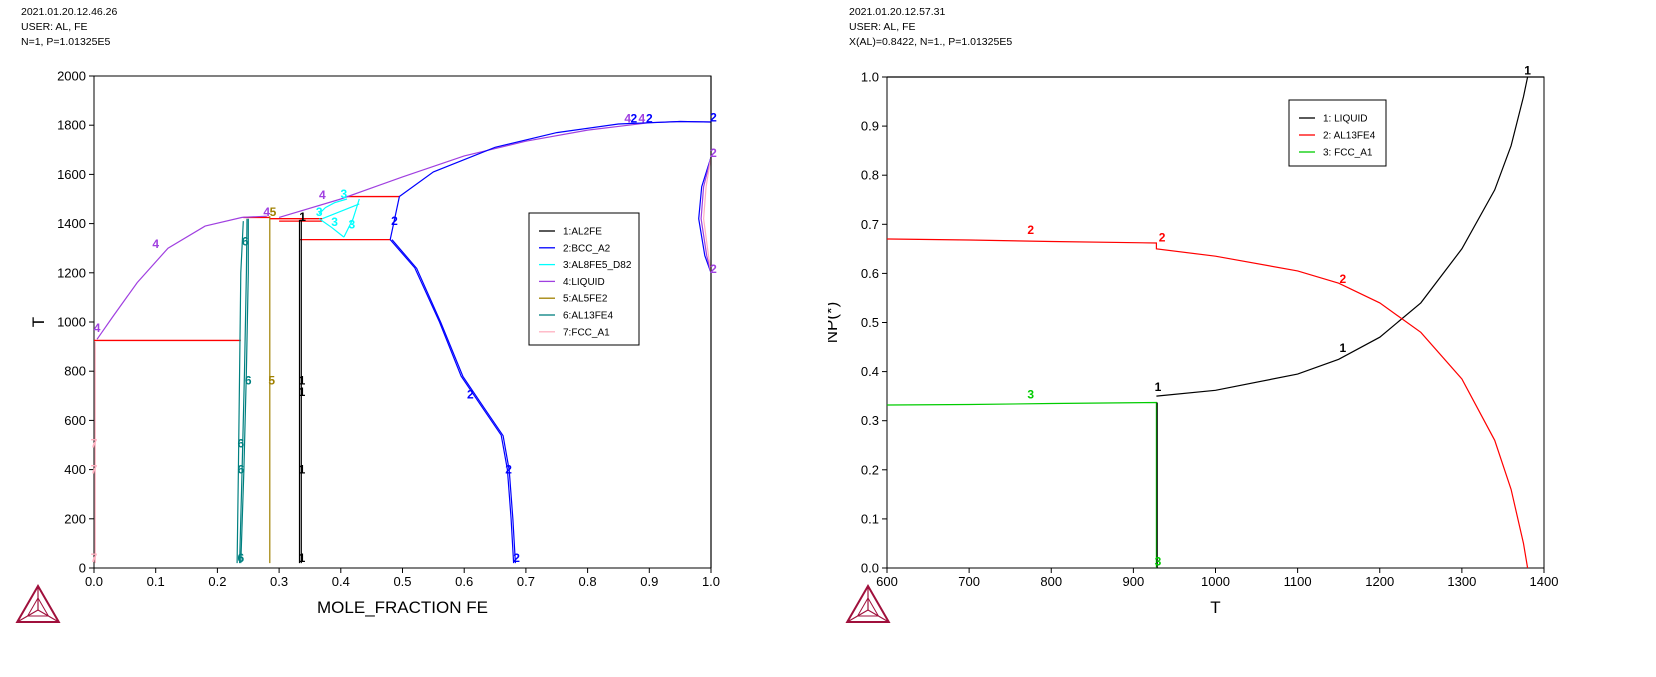  I want to click on right-legend-box, so click(1337, 133).